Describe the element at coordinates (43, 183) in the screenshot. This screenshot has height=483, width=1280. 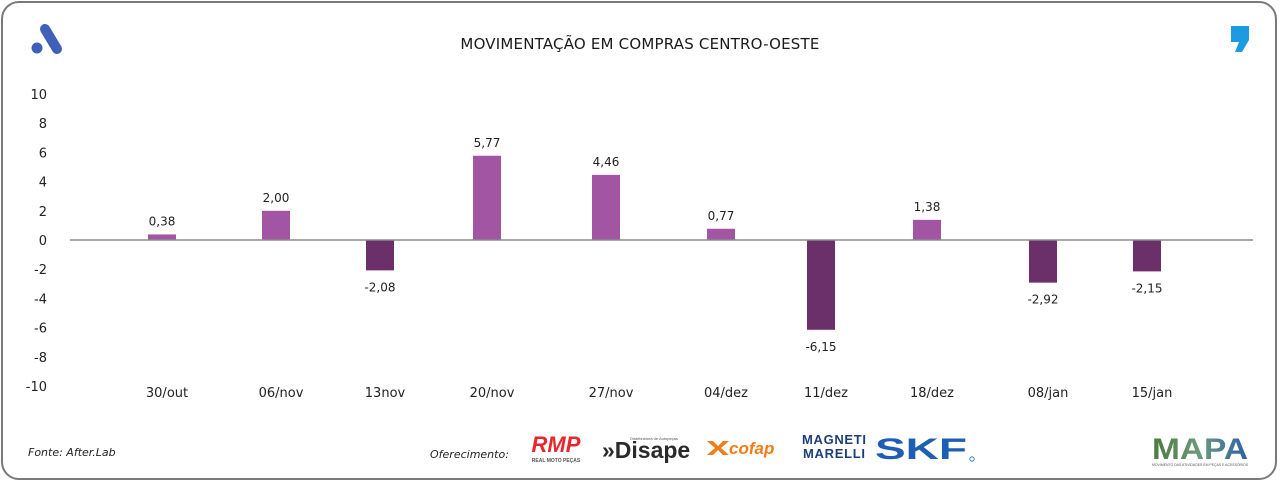
I see `y-tick-label: 4` at that location.